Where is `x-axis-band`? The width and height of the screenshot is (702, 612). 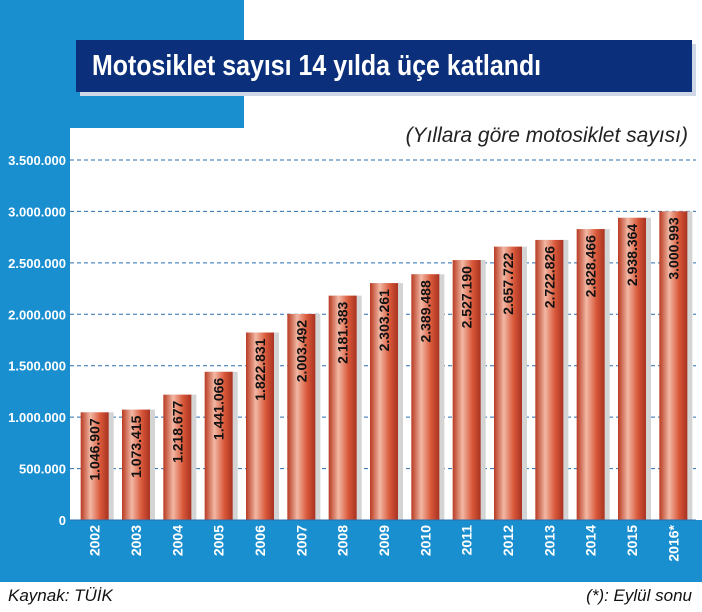
x-axis-band is located at coordinates (386, 551).